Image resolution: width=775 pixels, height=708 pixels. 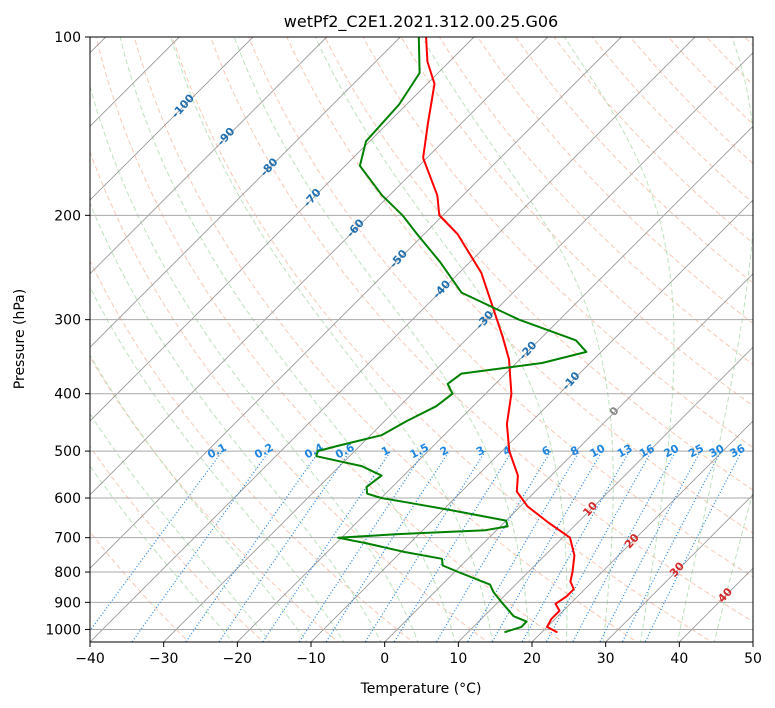 I want to click on y-axis-label: Pressure (hPa), so click(x=20, y=339).